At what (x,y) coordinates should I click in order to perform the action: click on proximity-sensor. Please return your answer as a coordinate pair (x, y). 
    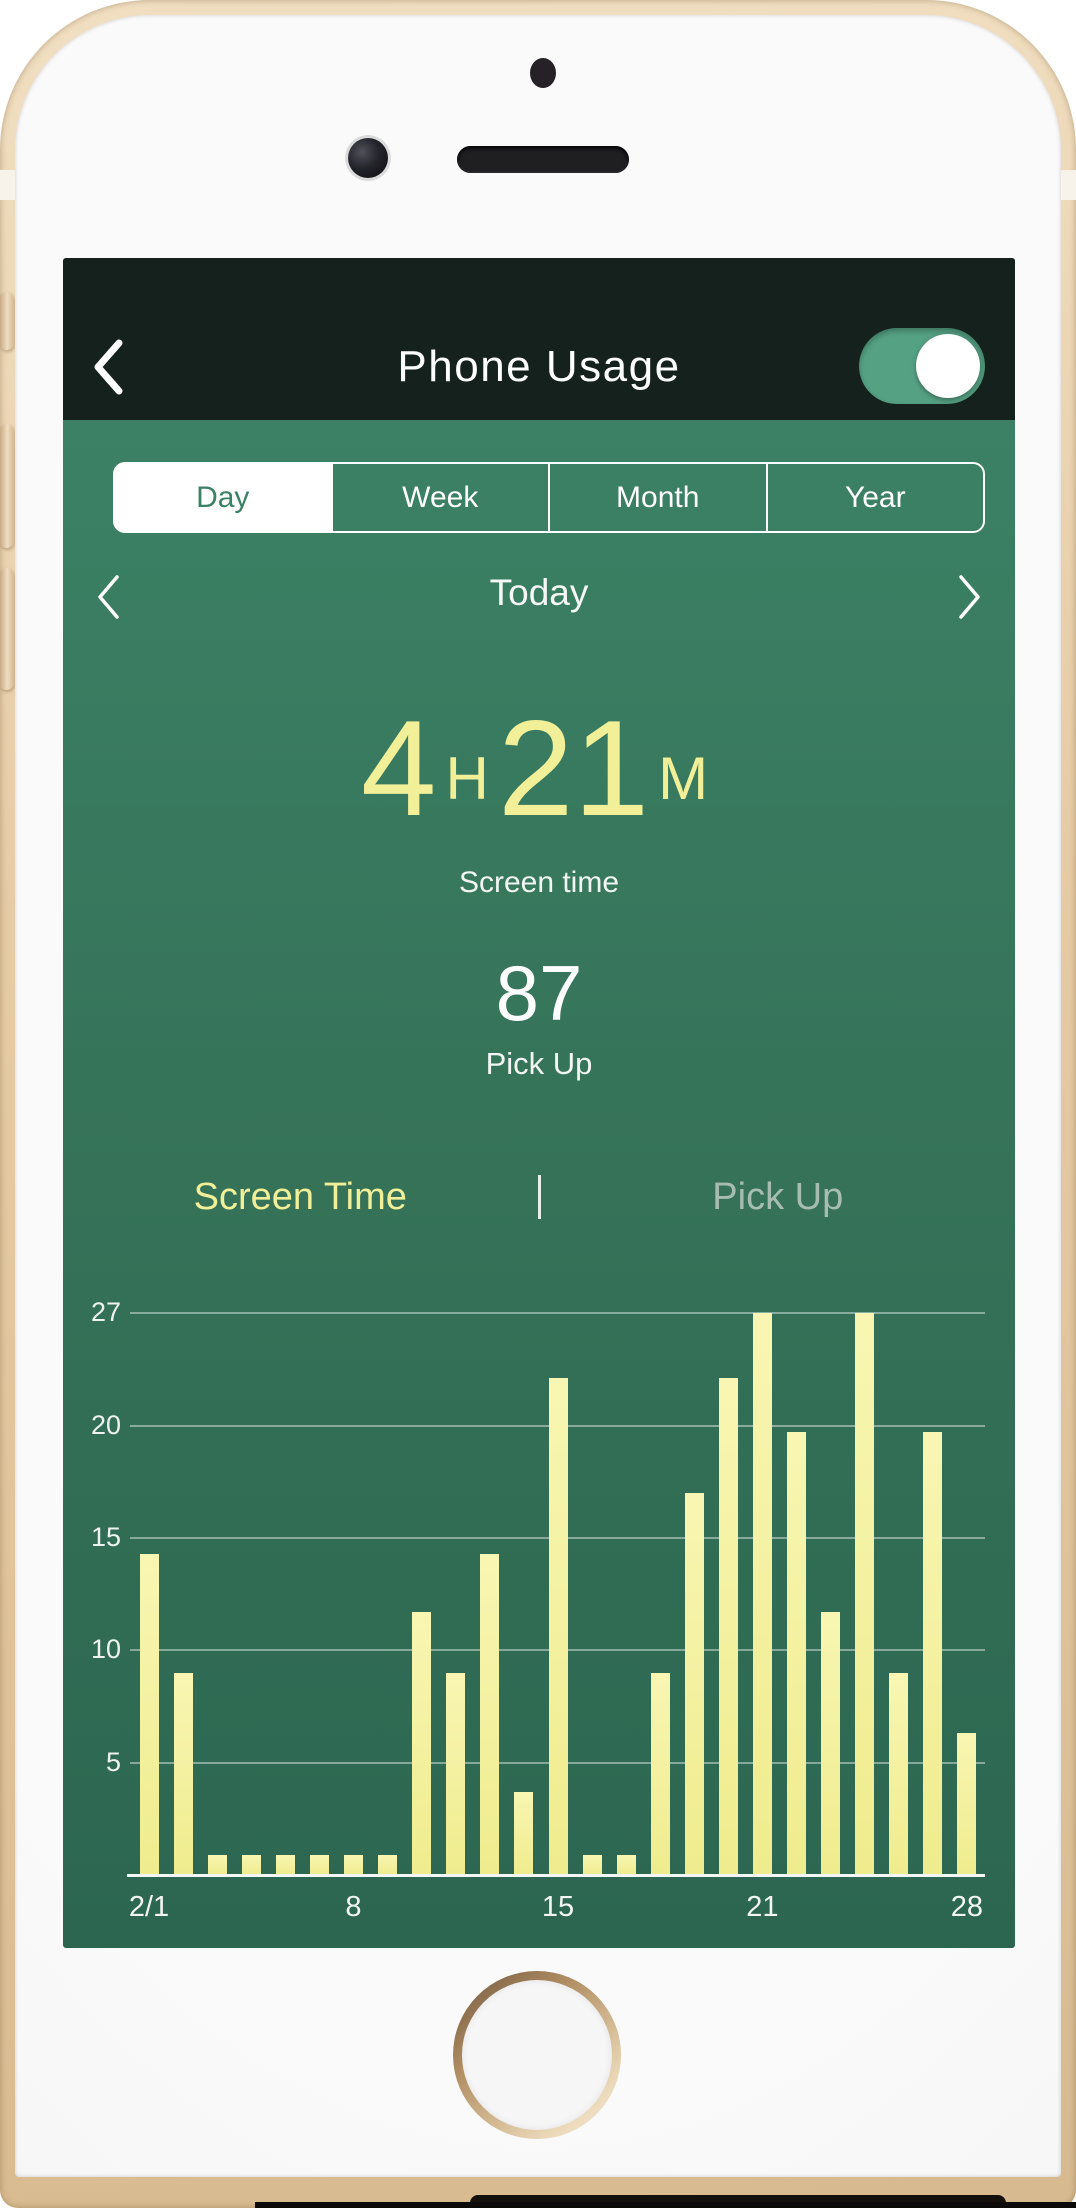
    Looking at the image, I should click on (543, 73).